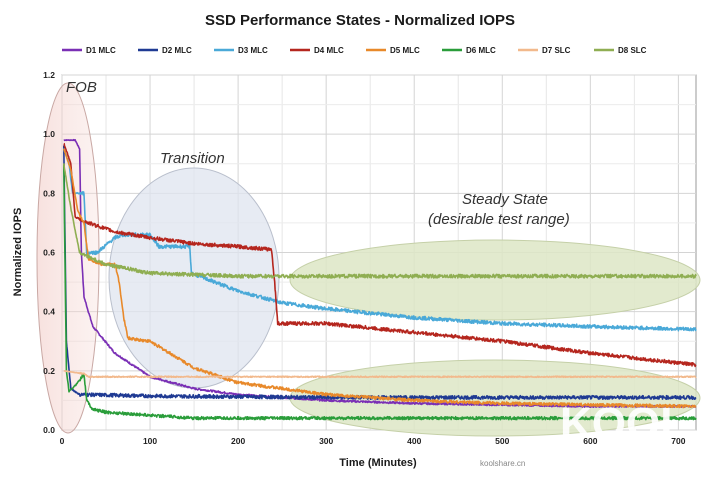 This screenshot has width=720, height=478. Describe the element at coordinates (49, 134) in the screenshot. I see `y-tick-label: 1.0` at that location.